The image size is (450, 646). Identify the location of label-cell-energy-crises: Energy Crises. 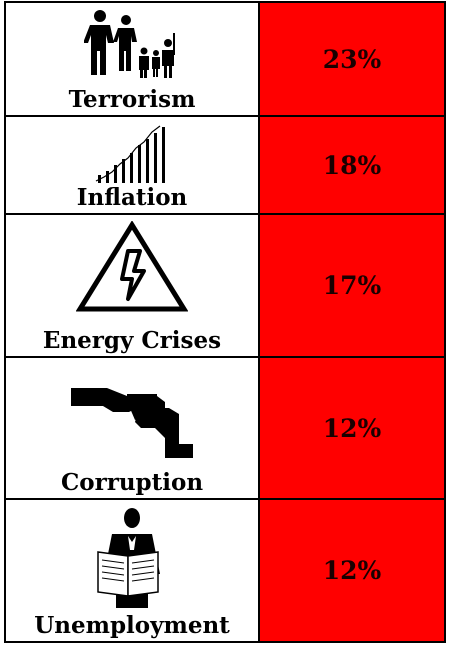
(132, 285).